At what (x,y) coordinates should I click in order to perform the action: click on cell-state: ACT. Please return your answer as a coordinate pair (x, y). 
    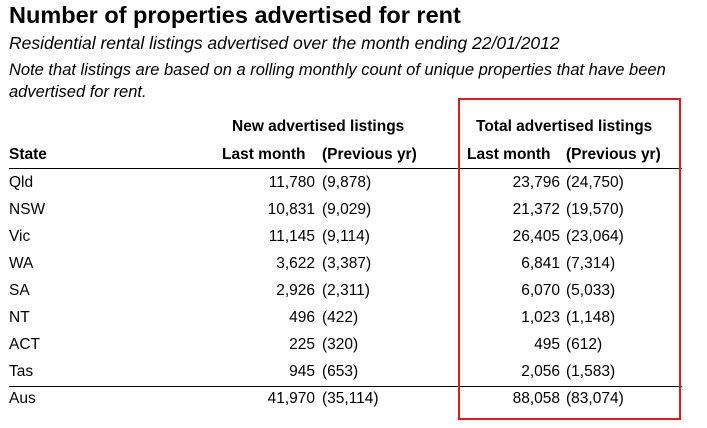
    Looking at the image, I should click on (24, 344).